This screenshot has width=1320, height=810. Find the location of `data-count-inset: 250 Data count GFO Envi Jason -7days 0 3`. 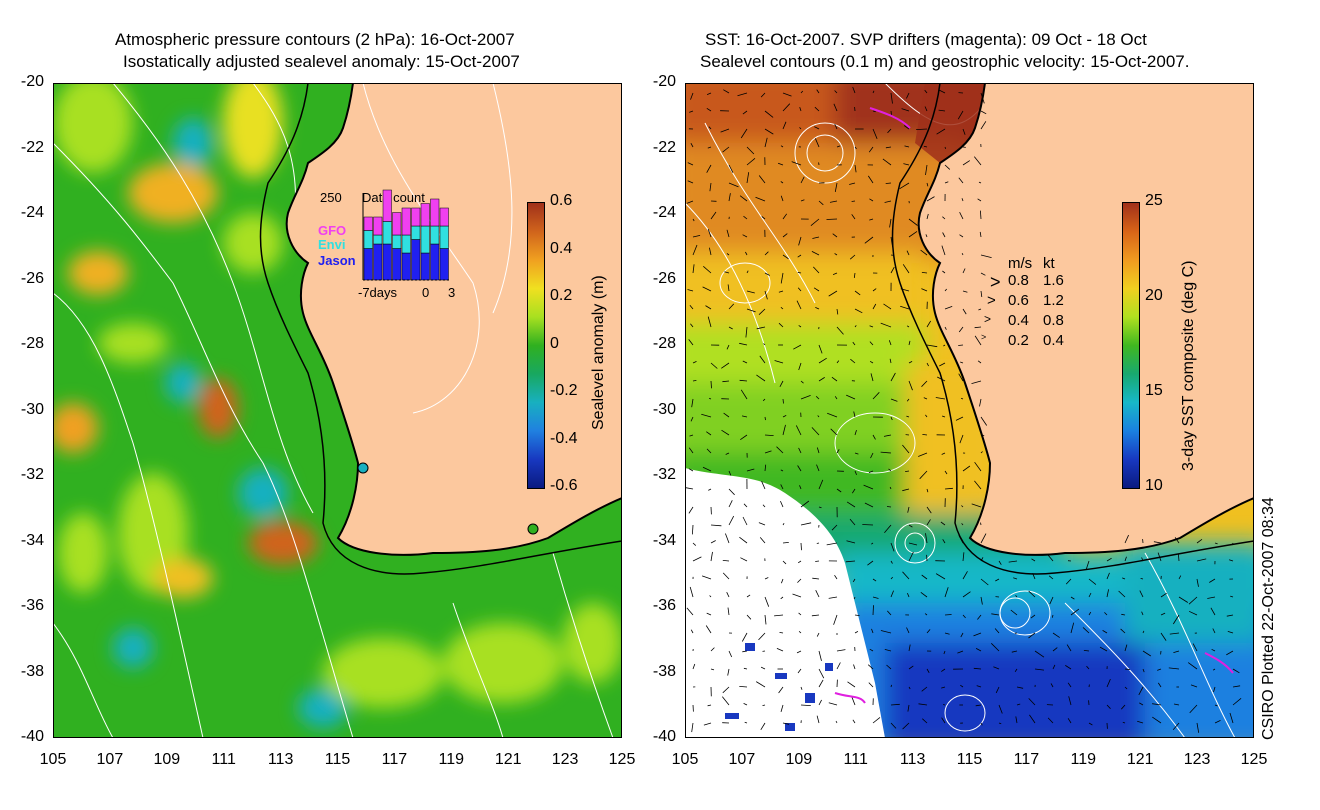

data-count-inset: 250 Data count GFO Envi Jason -7days 0 3 is located at coordinates (386, 244).